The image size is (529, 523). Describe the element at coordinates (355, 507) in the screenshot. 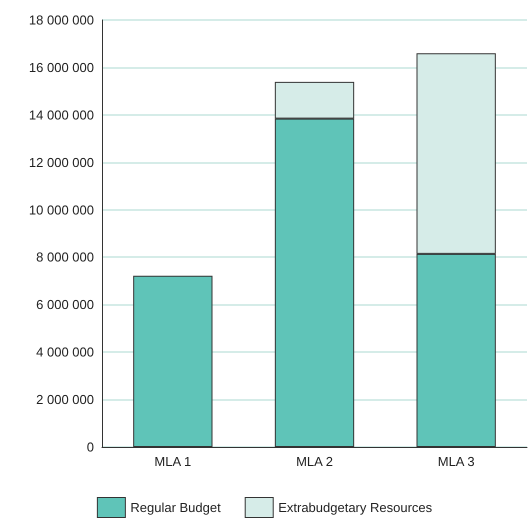

I see `legend-label: Extrabudgetary Resources` at that location.